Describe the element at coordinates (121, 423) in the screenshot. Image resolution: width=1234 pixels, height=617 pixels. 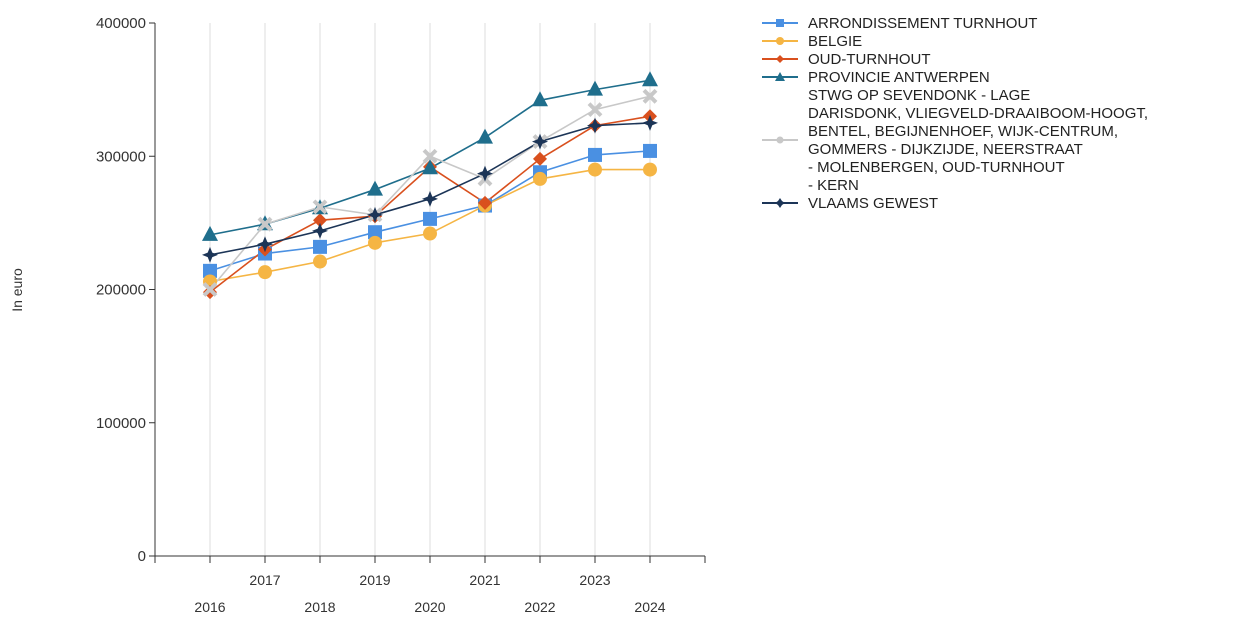
I see `y-tick-label: 100000` at that location.